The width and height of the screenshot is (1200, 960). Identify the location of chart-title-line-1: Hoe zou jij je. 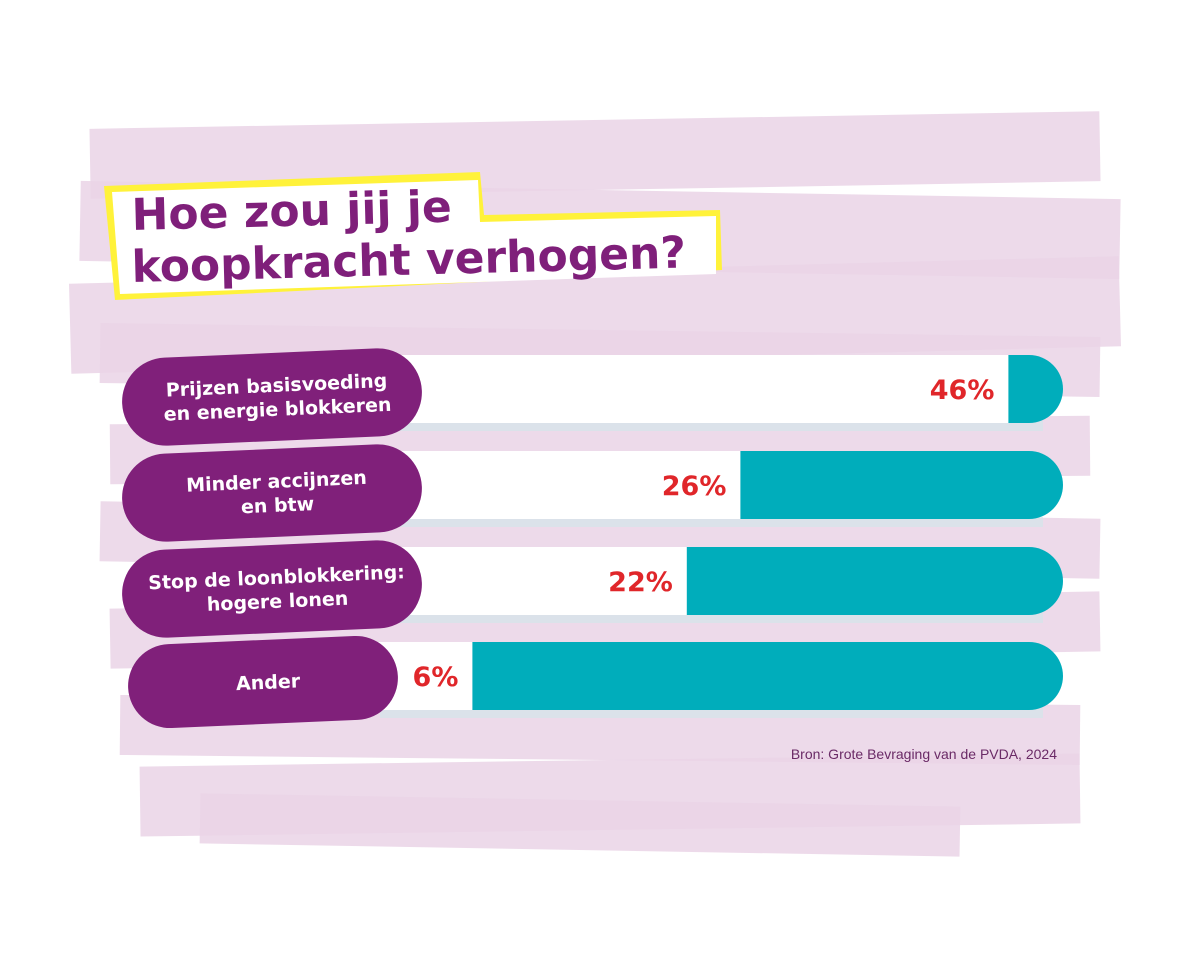
(291, 211).